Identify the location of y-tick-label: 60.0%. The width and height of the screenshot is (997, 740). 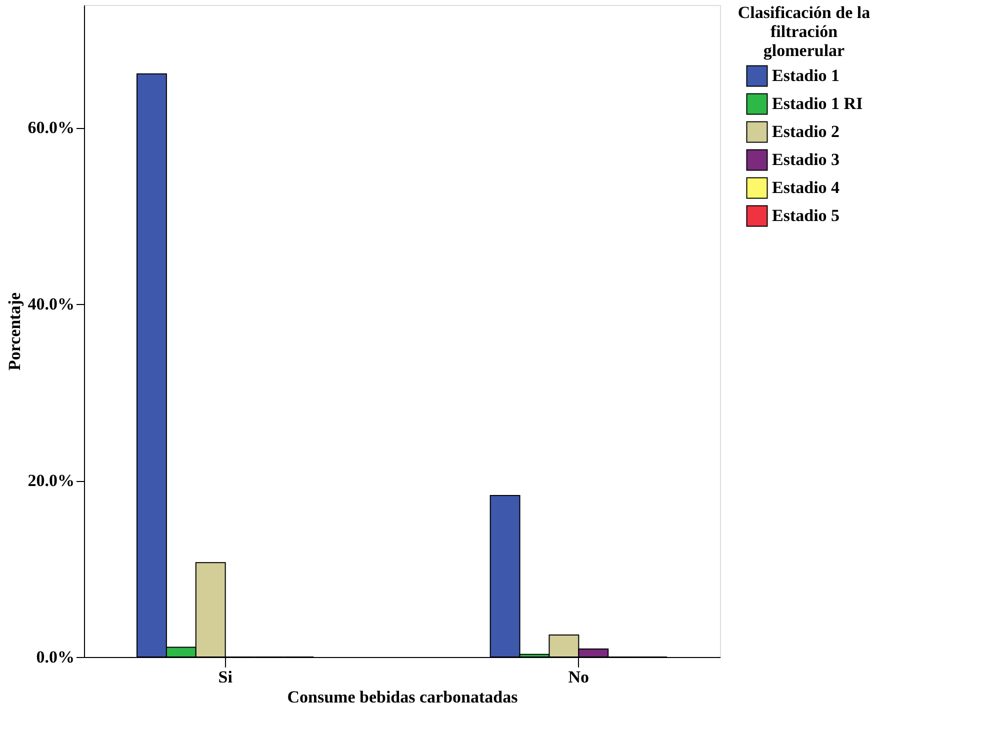
(51, 128).